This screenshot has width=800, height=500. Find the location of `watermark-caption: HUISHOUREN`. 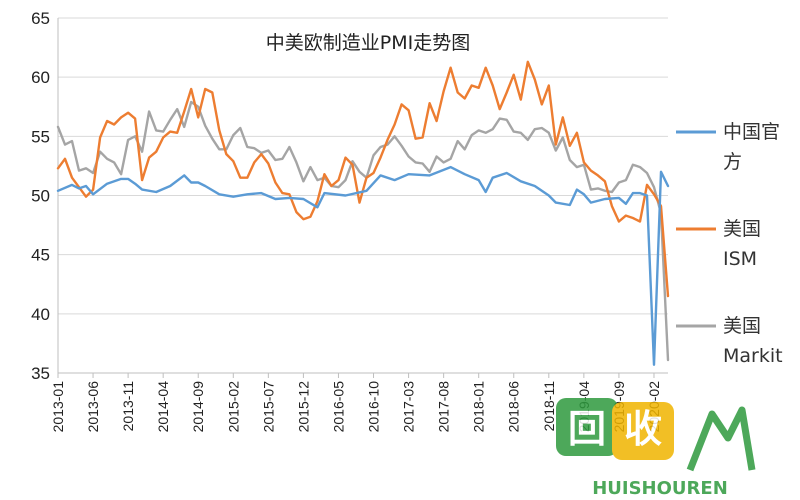

watermark-caption: HUISHOUREN is located at coordinates (660, 488).